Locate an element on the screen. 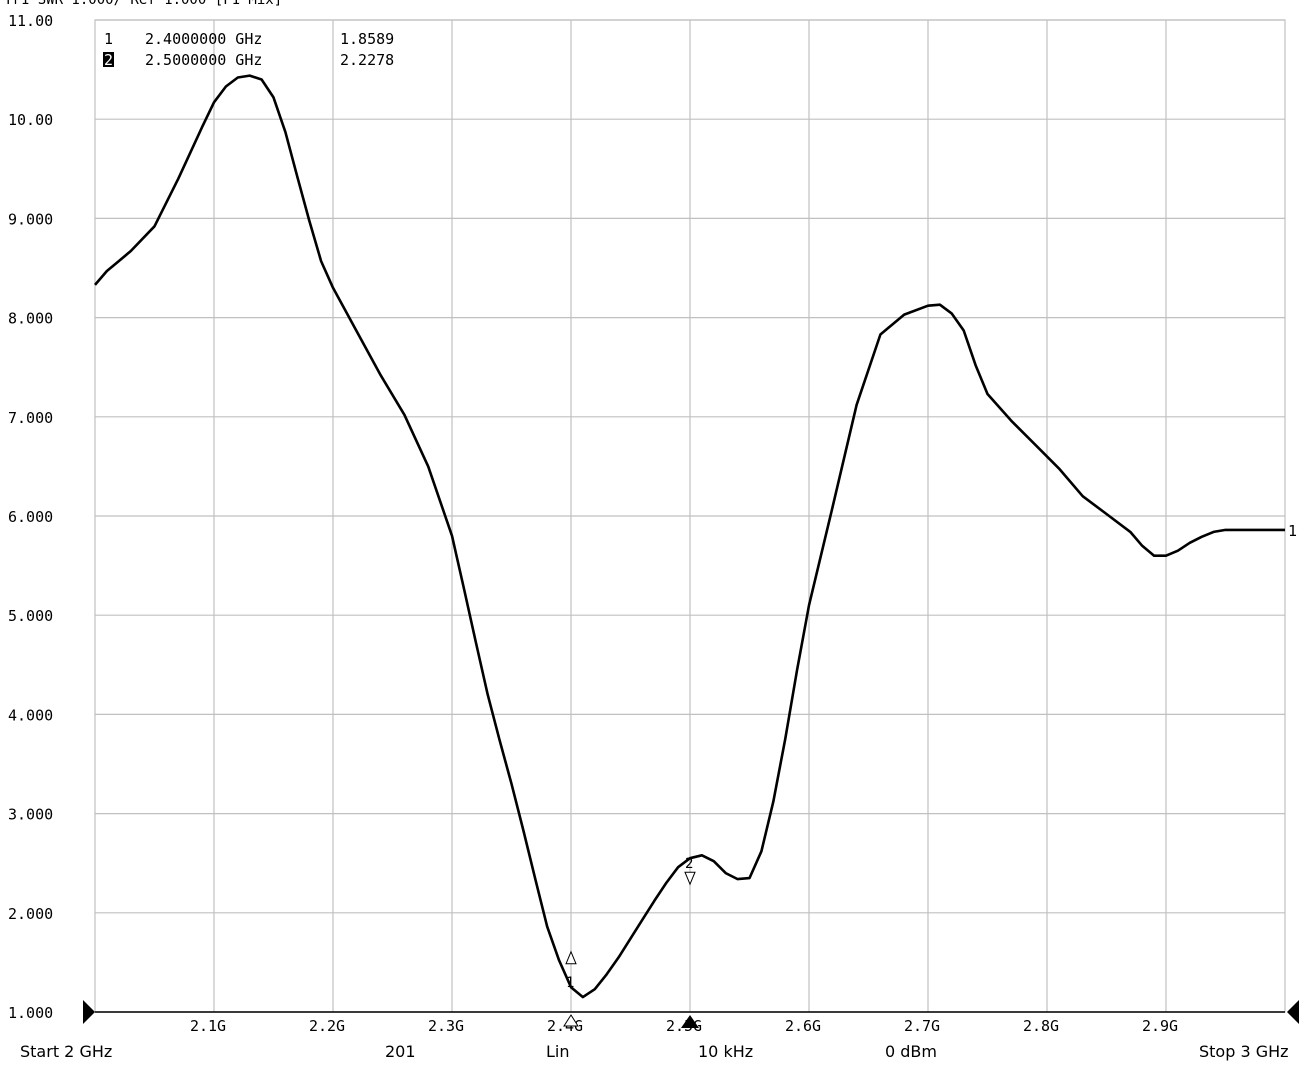 The image size is (1307, 1065). y-tick-label: 2.000 is located at coordinates (30, 914).